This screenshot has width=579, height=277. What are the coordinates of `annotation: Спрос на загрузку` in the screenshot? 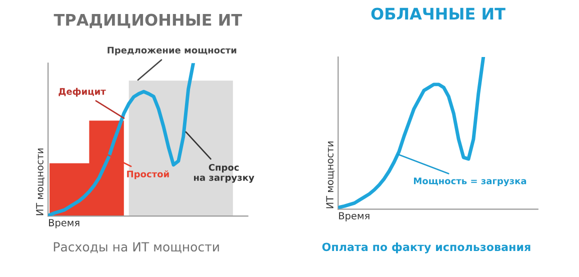 It's located at (224, 173).